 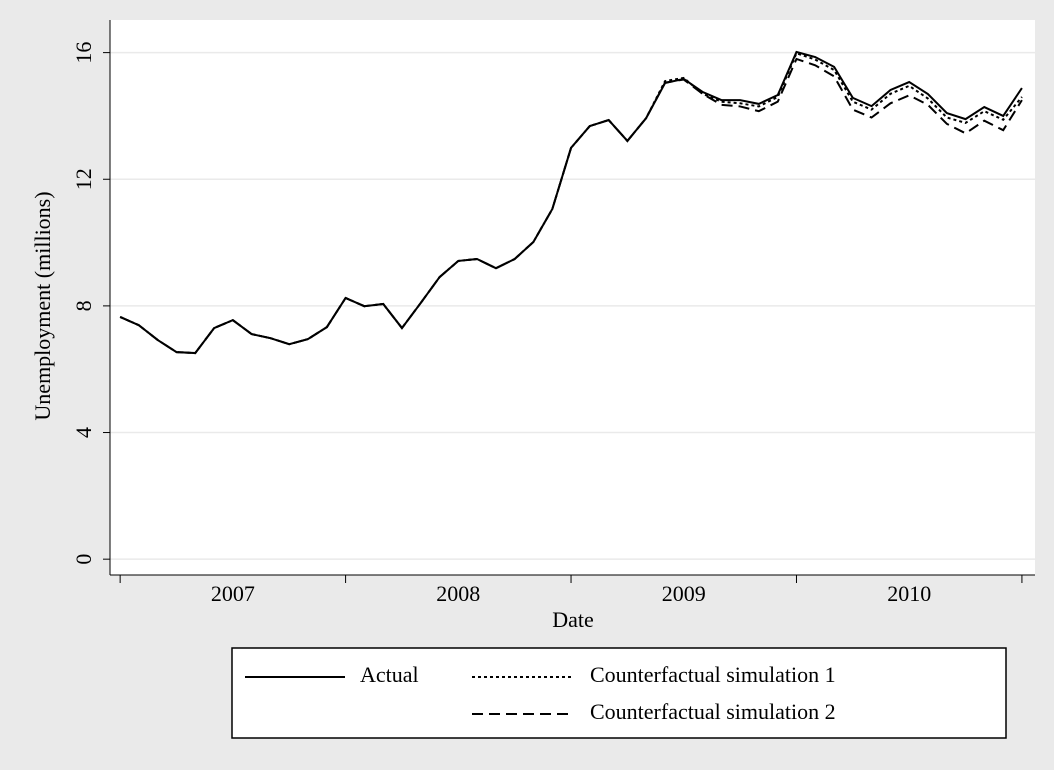 I want to click on legend-box, so click(x=619, y=693).